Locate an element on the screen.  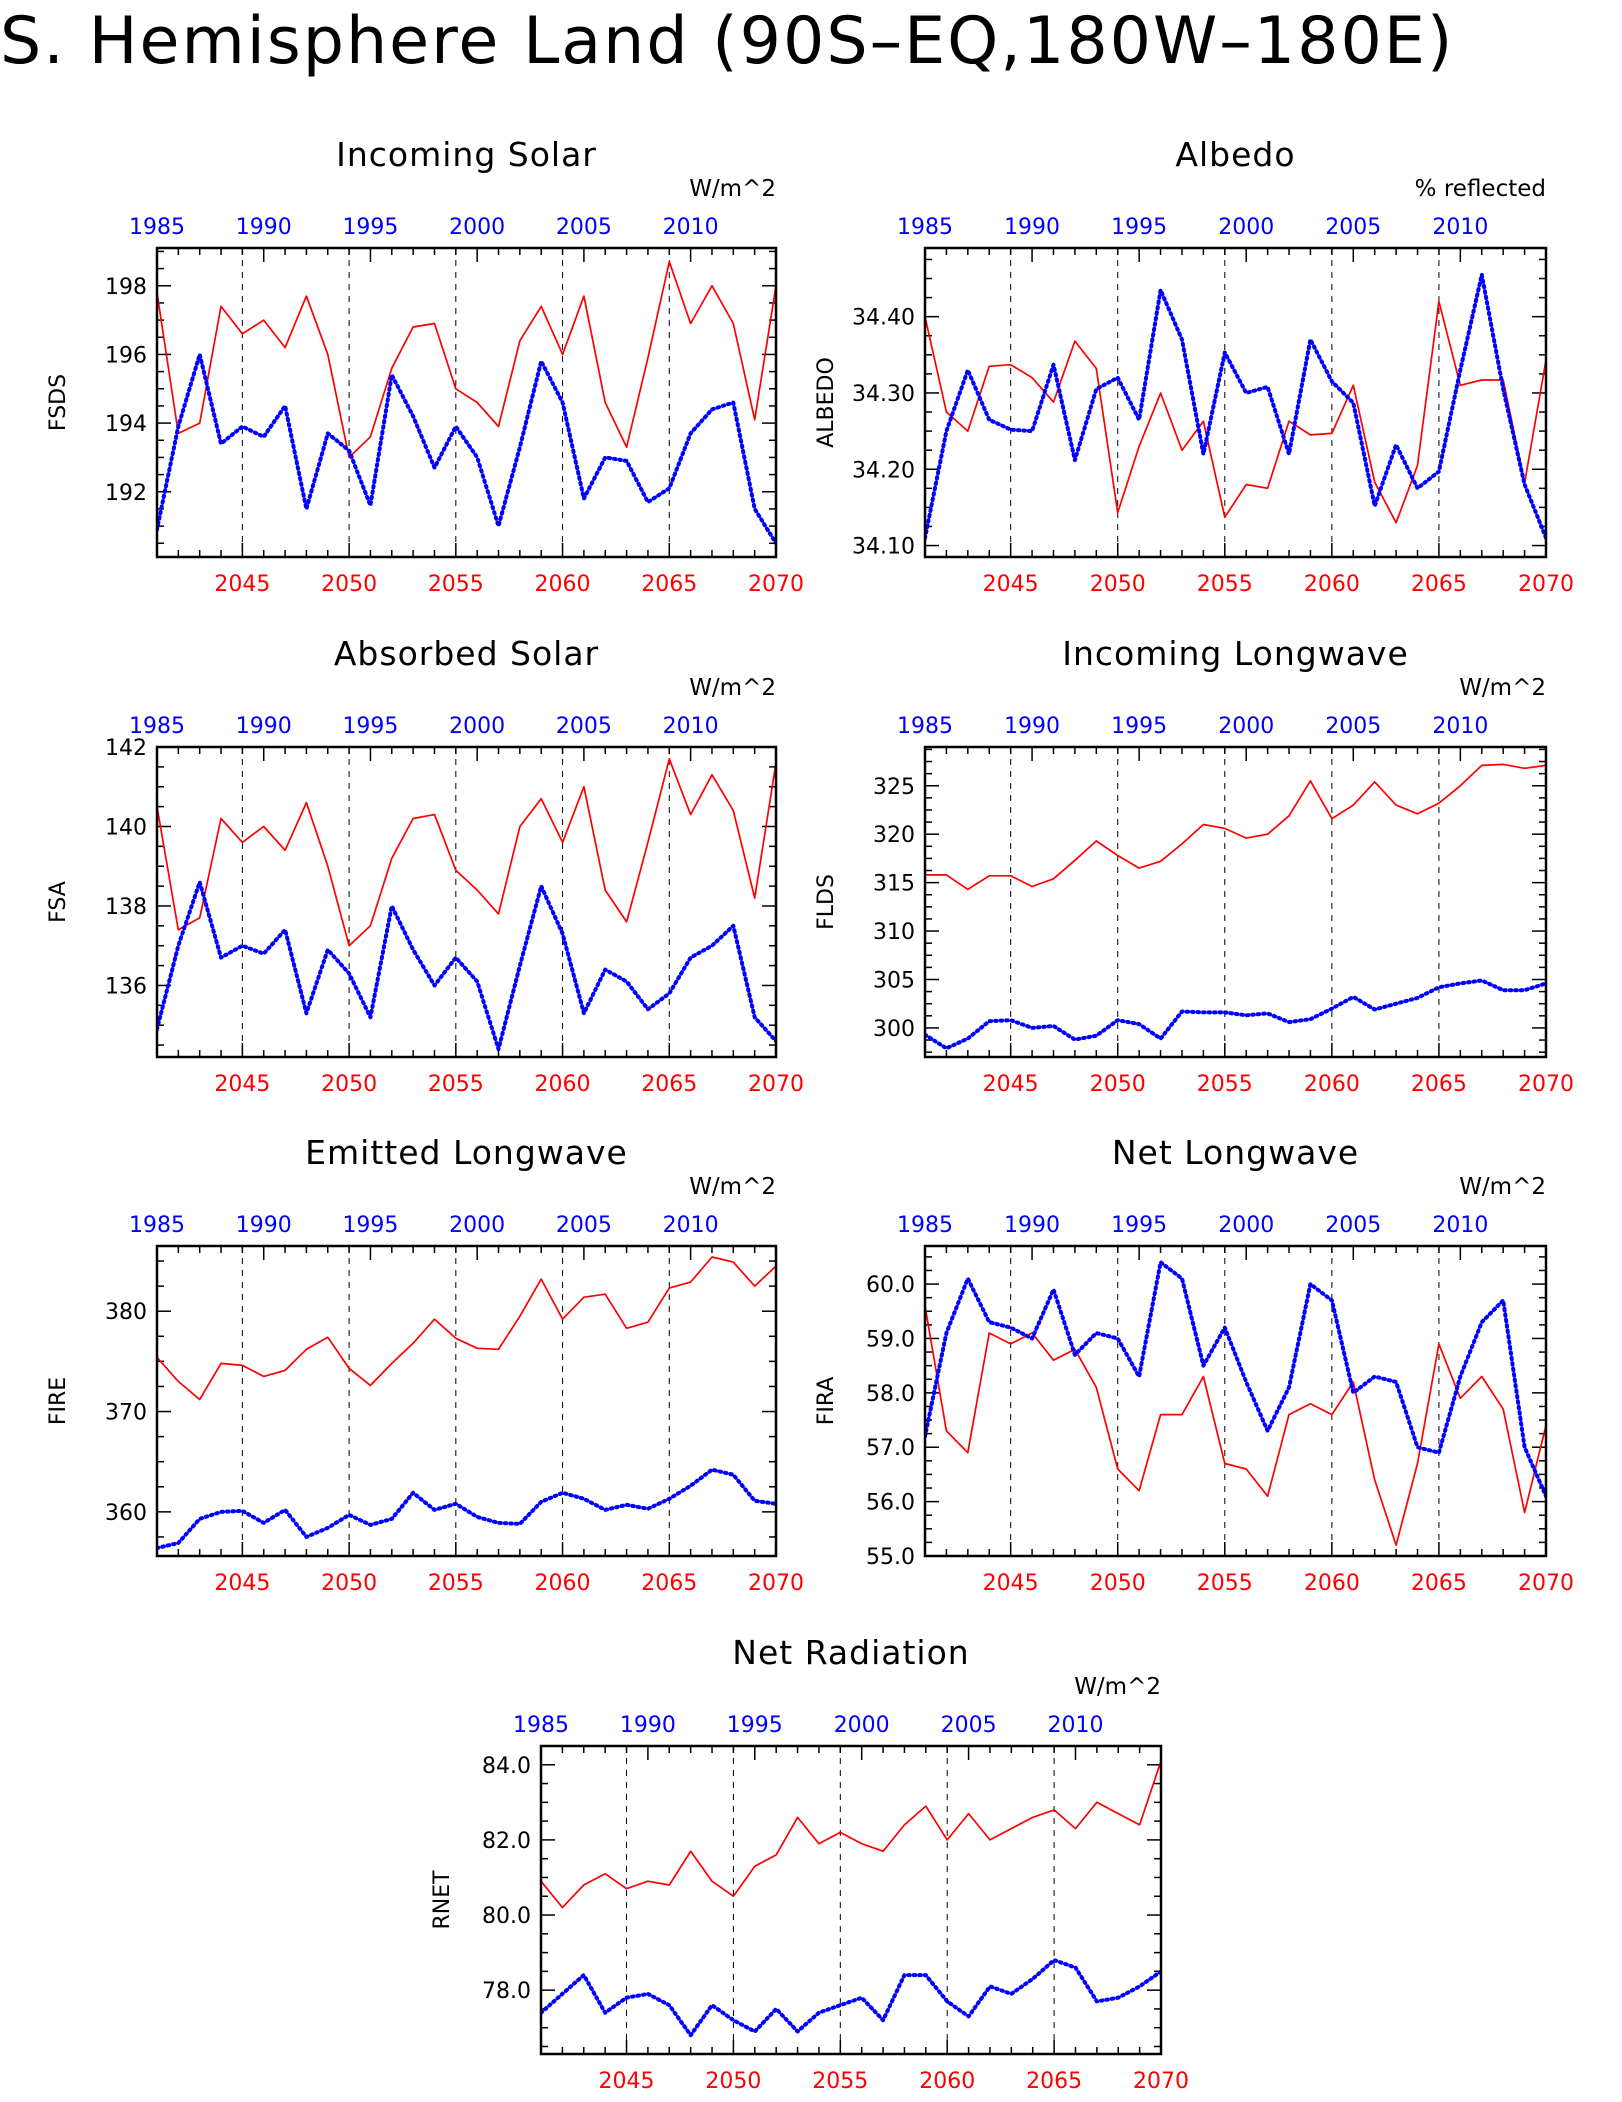
chart-title: Net Longwave is located at coordinates (1235, 1152).